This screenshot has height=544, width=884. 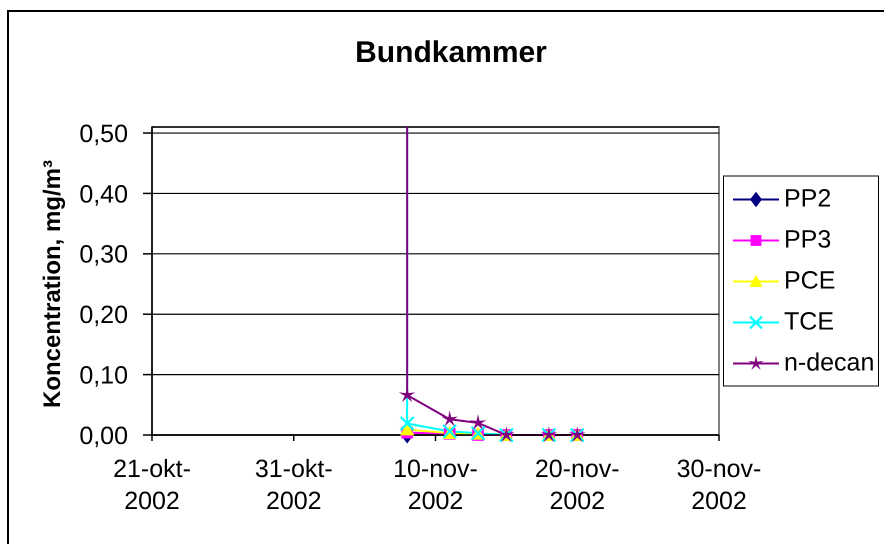 What do you see at coordinates (103, 375) in the screenshot?
I see `y-tick-label: 0,10` at bounding box center [103, 375].